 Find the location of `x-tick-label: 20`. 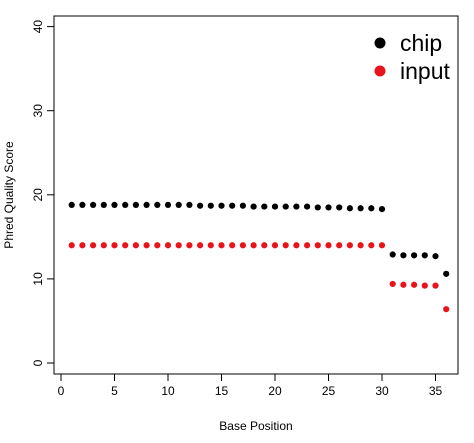

x-tick-label: 20 is located at coordinates (275, 391).